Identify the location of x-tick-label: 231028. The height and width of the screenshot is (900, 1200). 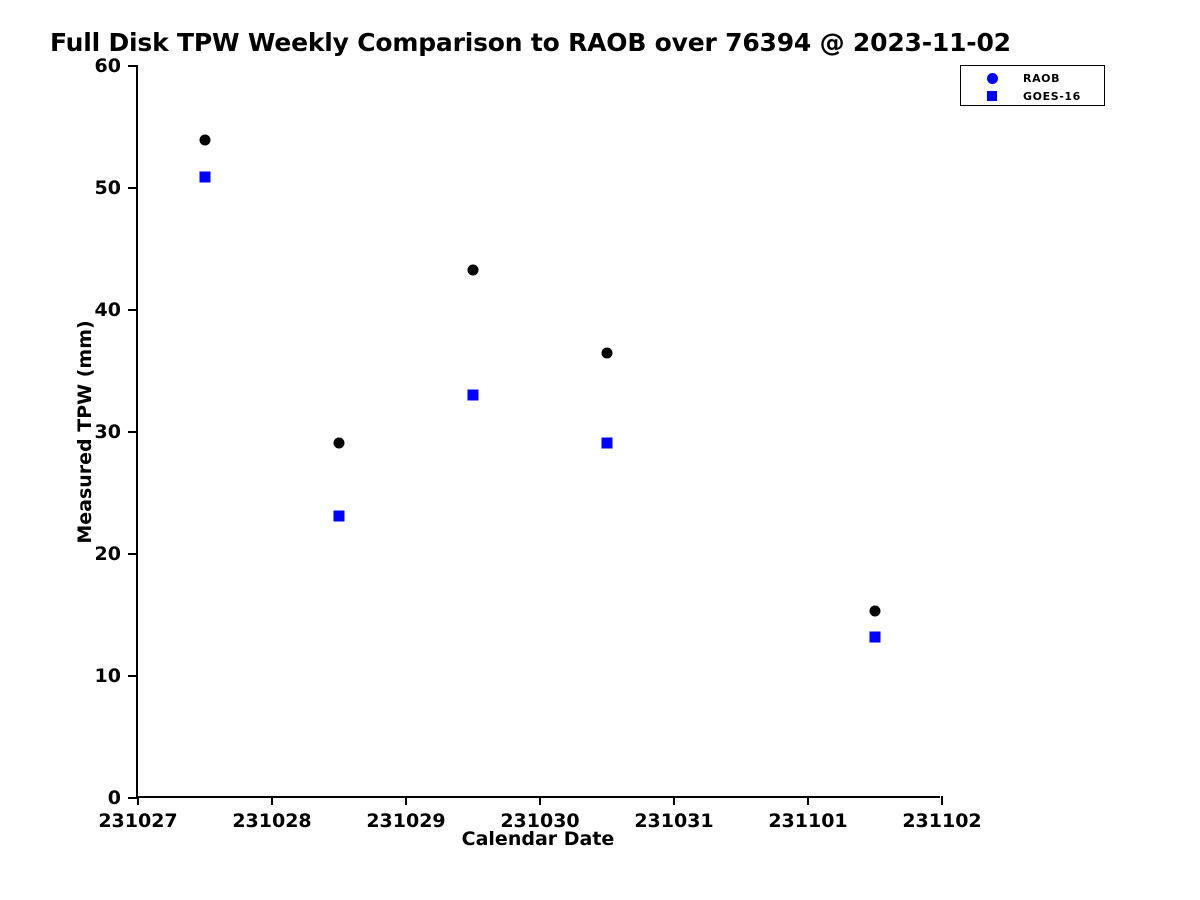
(272, 821).